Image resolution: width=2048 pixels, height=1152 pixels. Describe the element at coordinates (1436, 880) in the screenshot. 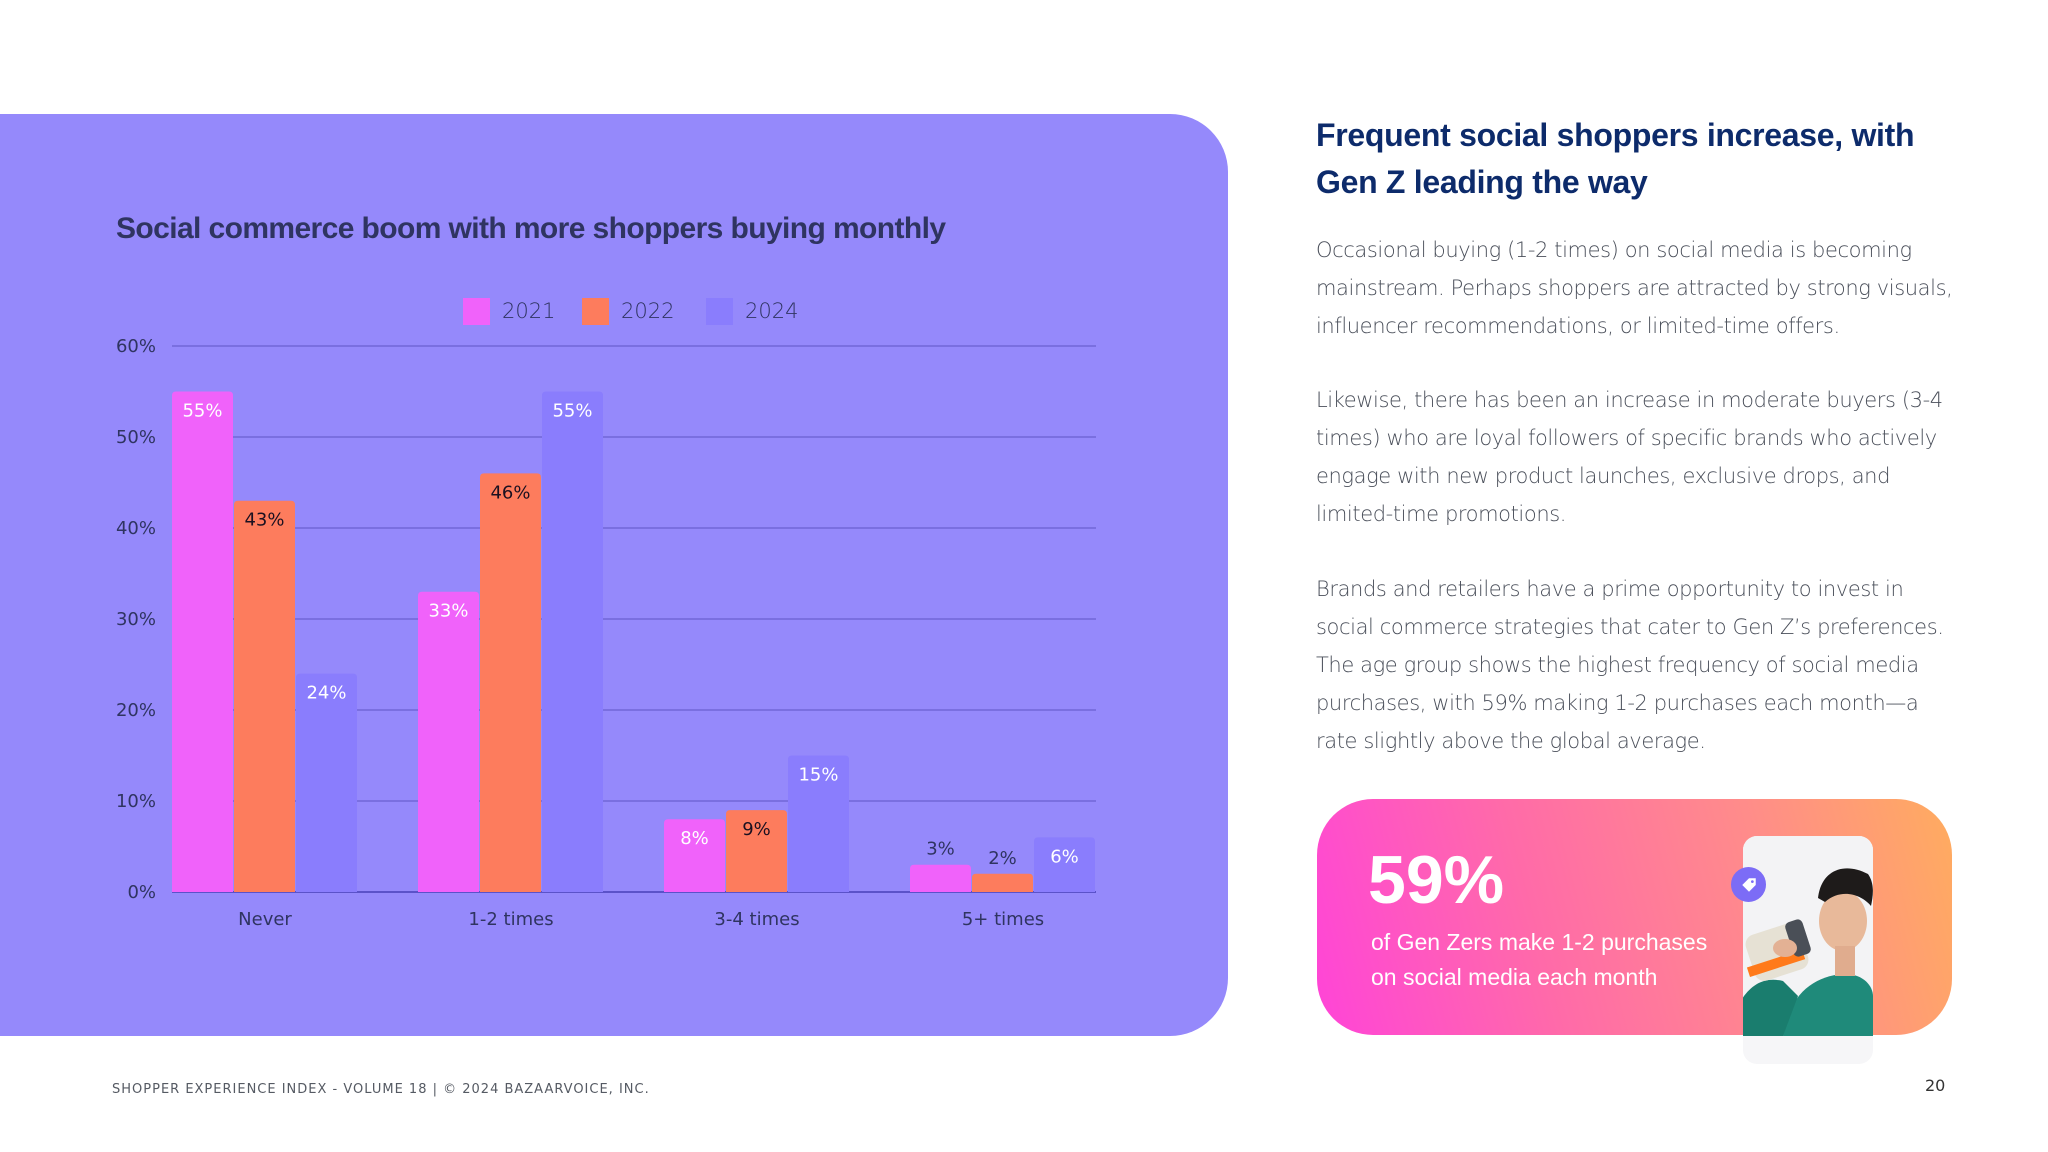

I see `stat-number: 59%` at that location.